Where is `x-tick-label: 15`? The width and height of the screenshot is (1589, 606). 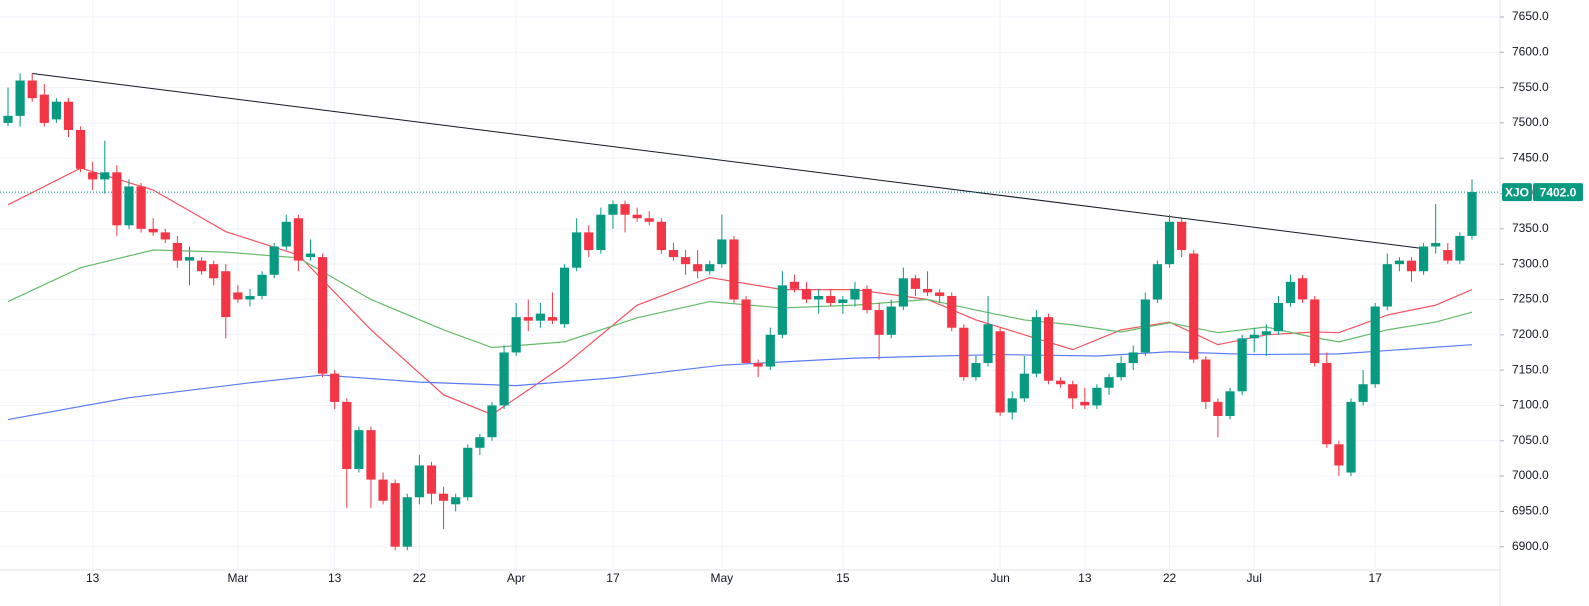
x-tick-label: 15 is located at coordinates (843, 578).